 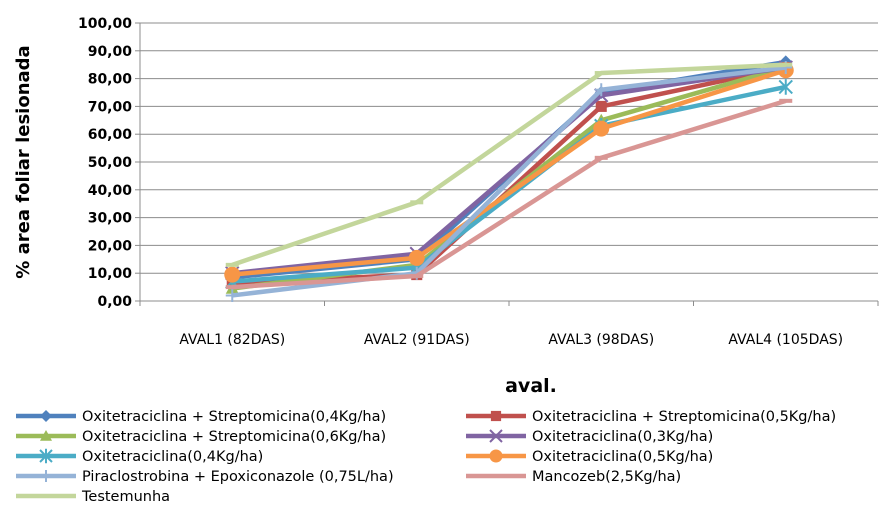 I want to click on legend-label: Mancozeb(2,5Kg/ha), so click(x=606, y=477).